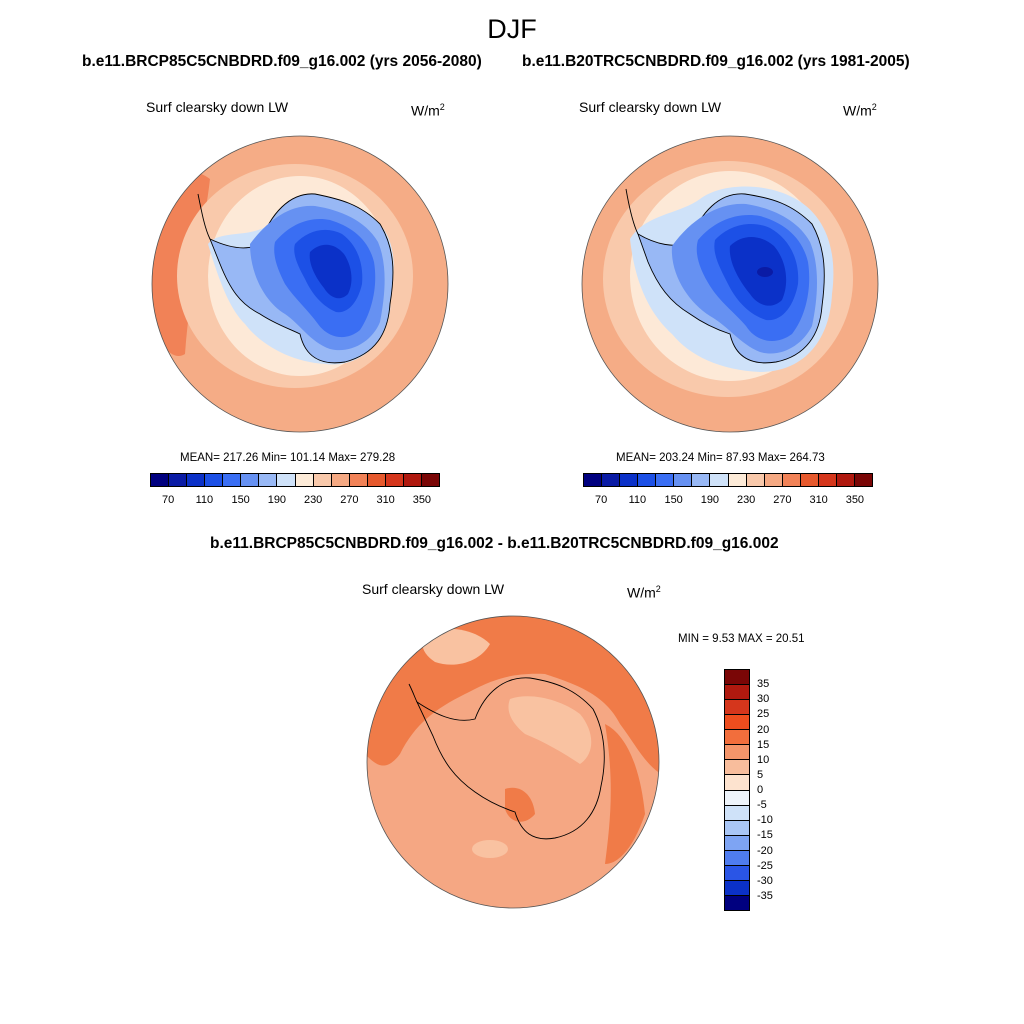 This screenshot has height=1024, width=1024. I want to click on right-map-panel, so click(730, 284).